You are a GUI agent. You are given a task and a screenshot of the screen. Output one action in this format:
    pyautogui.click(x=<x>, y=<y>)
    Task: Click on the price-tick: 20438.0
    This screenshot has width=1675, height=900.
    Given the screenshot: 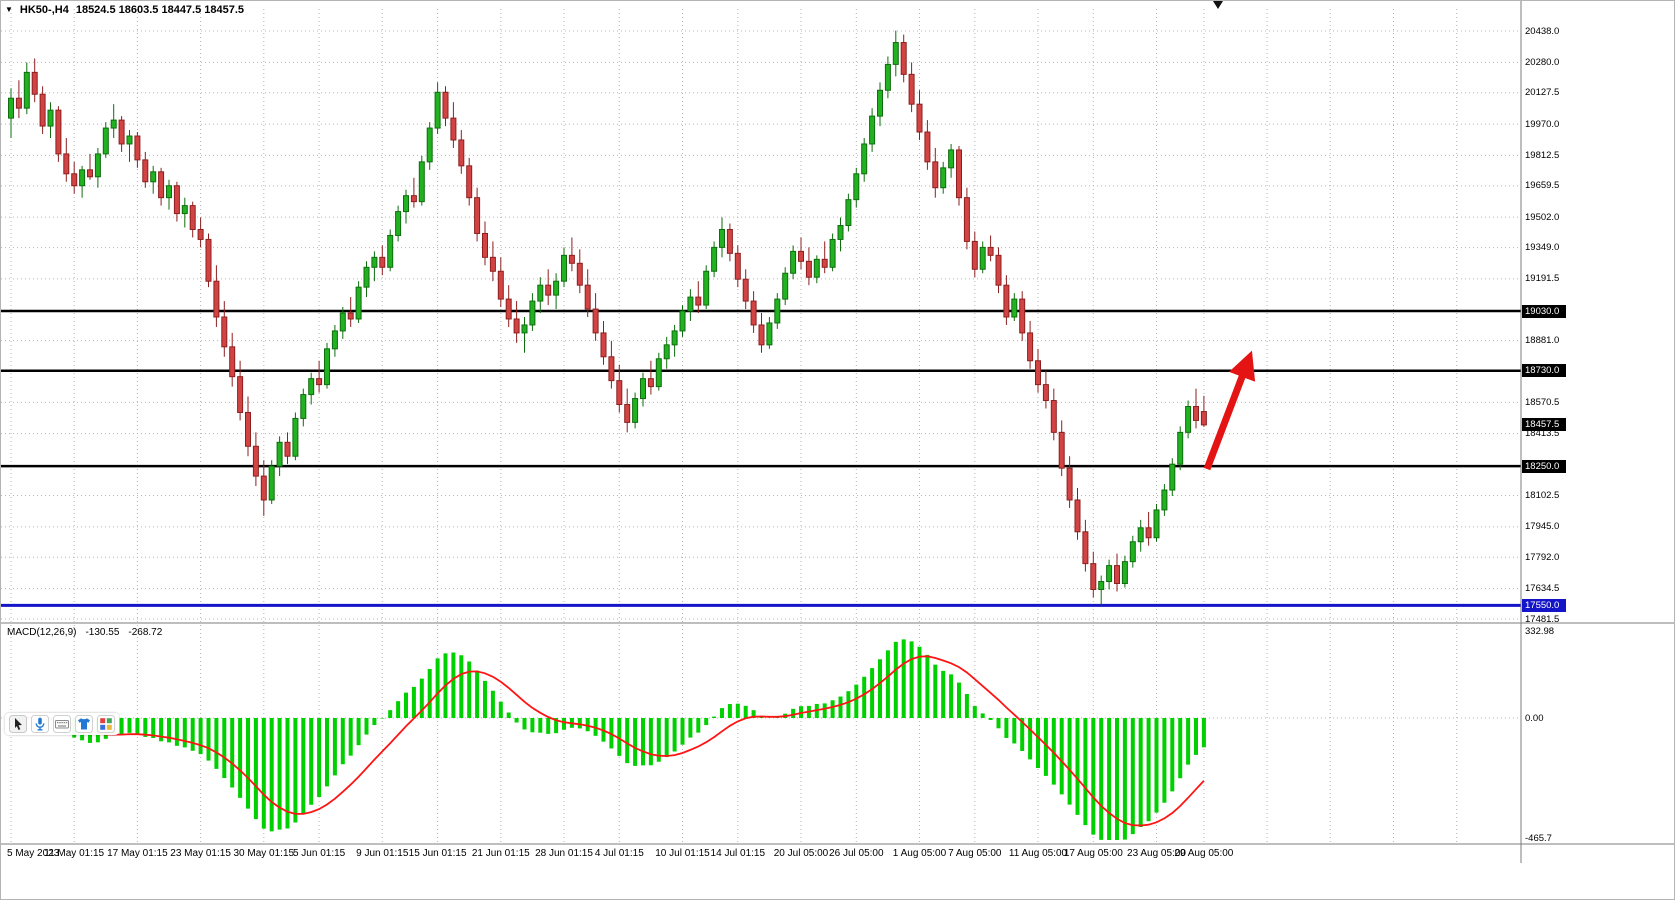 What is the action you would take?
    pyautogui.click(x=1542, y=31)
    